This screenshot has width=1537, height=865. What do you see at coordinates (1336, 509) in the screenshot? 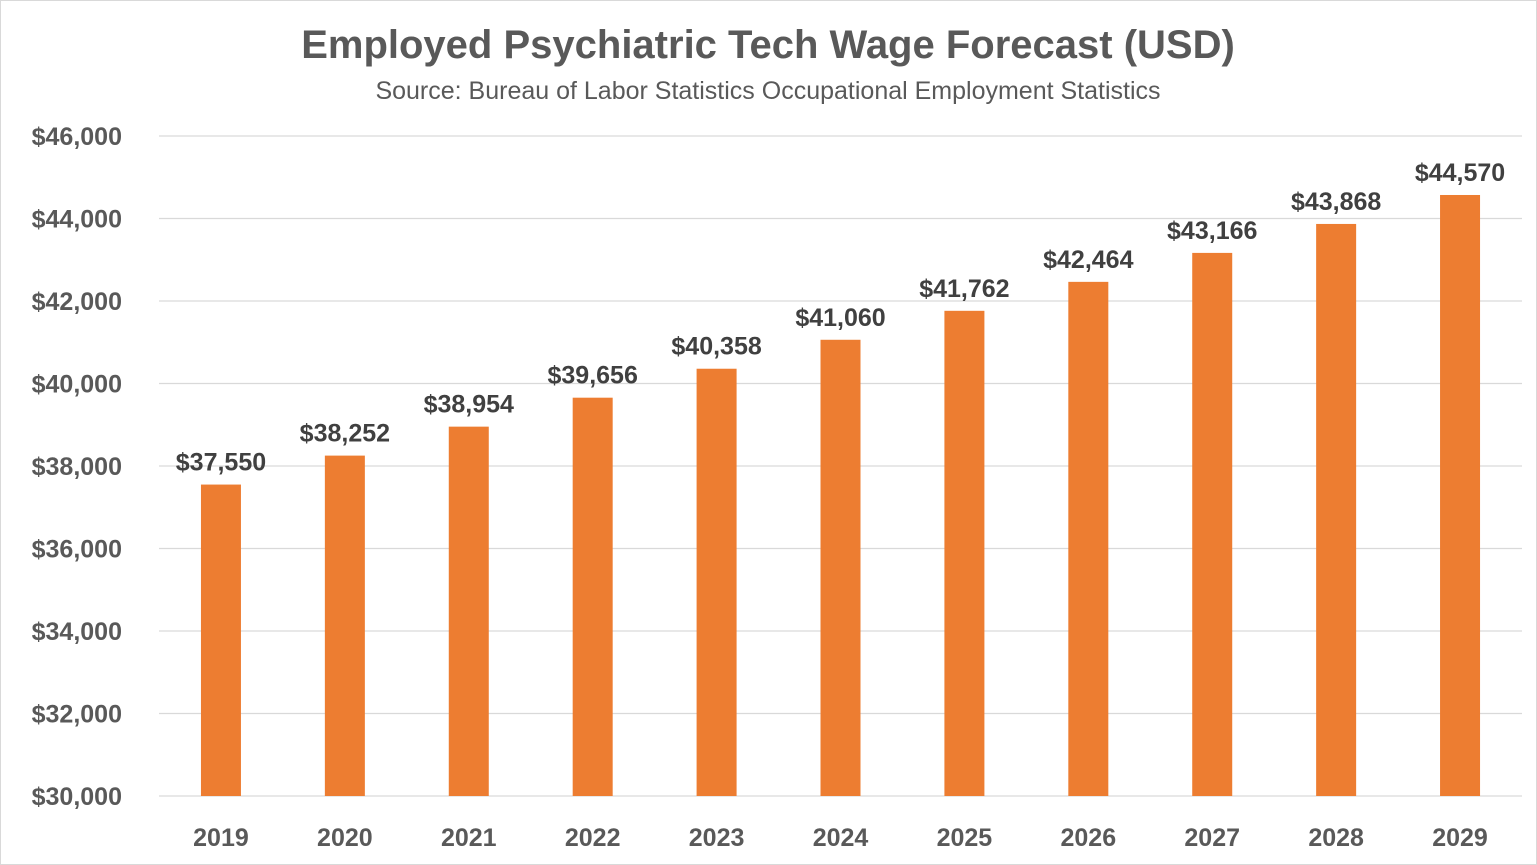
I see `bar-2028` at bounding box center [1336, 509].